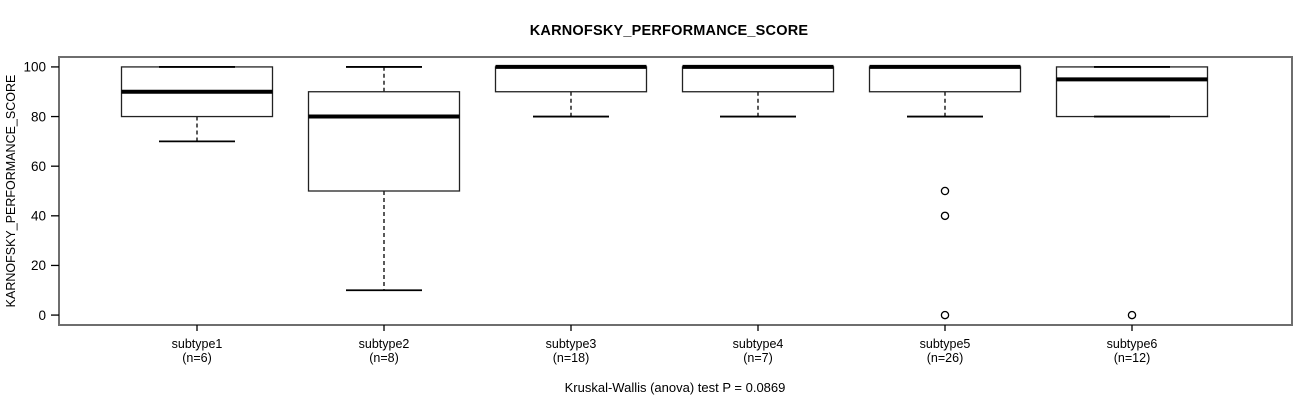 This screenshot has width=1300, height=400. What do you see at coordinates (669, 31) in the screenshot?
I see `chart-title: KARNOFSKY_PERFORMANCE_SCORE` at bounding box center [669, 31].